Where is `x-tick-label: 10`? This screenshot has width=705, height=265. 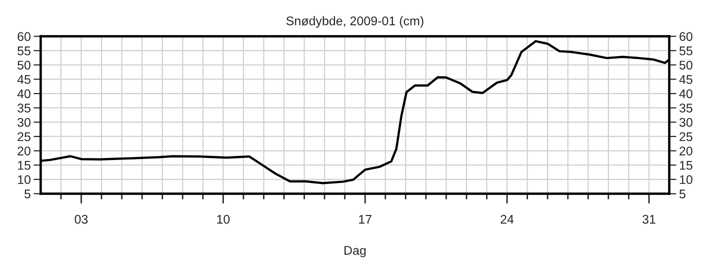
x-tick-label: 10 is located at coordinates (223, 219).